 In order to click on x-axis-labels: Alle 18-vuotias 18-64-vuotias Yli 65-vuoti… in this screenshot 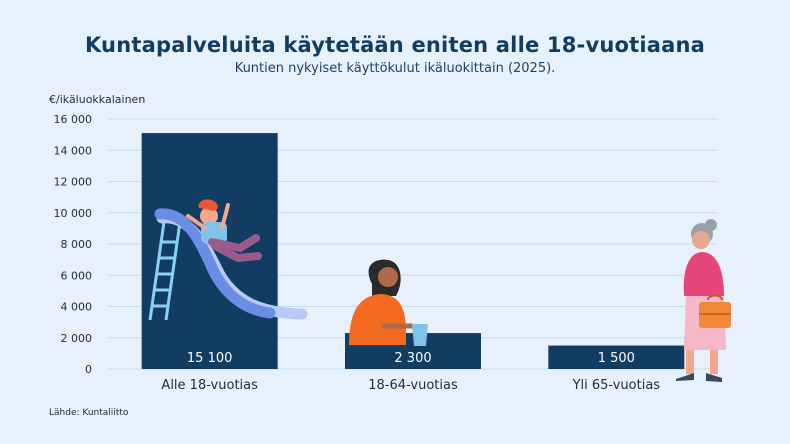, I will do `click(410, 385)`.